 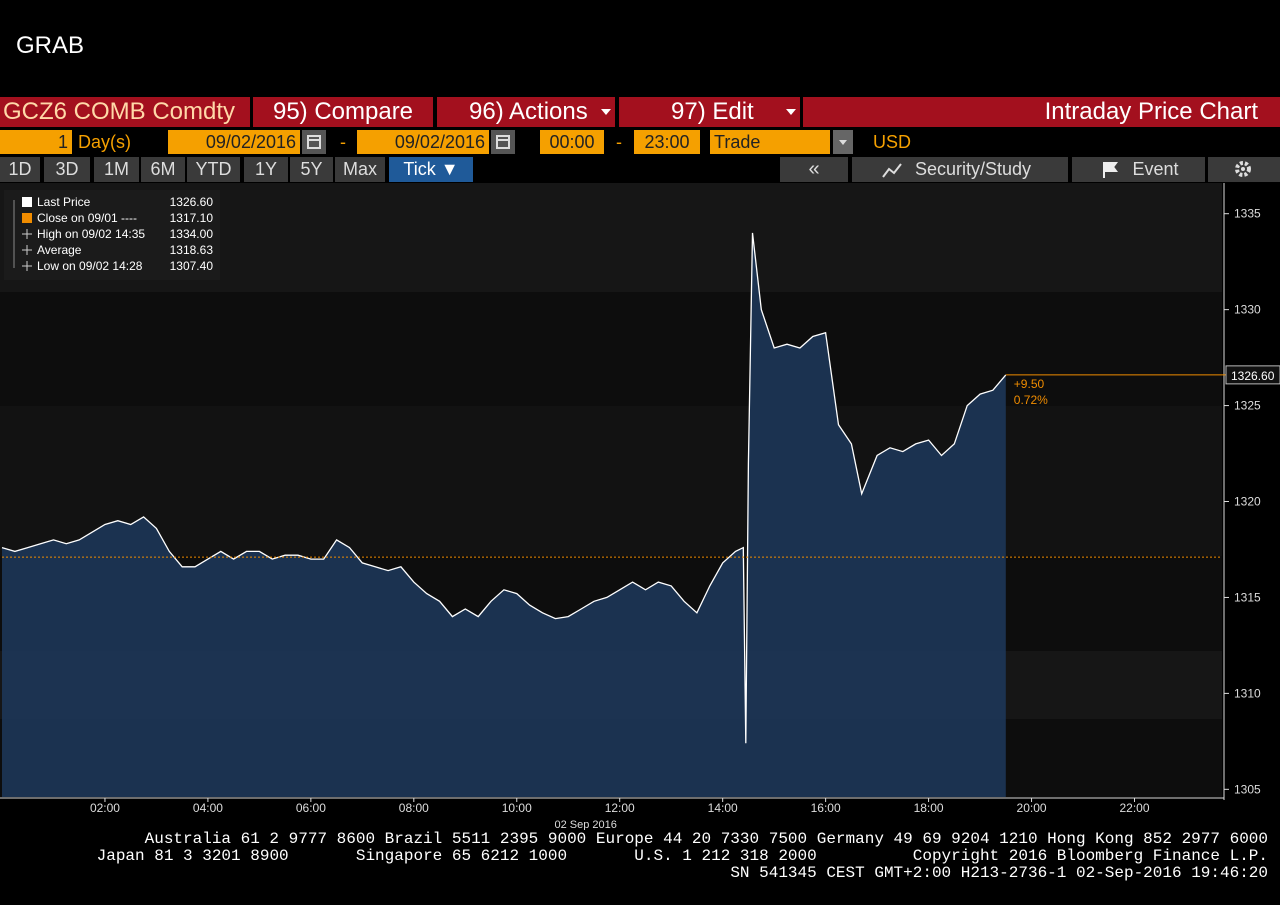 What do you see at coordinates (723, 808) in the screenshot?
I see `x-tick-label: 14:00` at bounding box center [723, 808].